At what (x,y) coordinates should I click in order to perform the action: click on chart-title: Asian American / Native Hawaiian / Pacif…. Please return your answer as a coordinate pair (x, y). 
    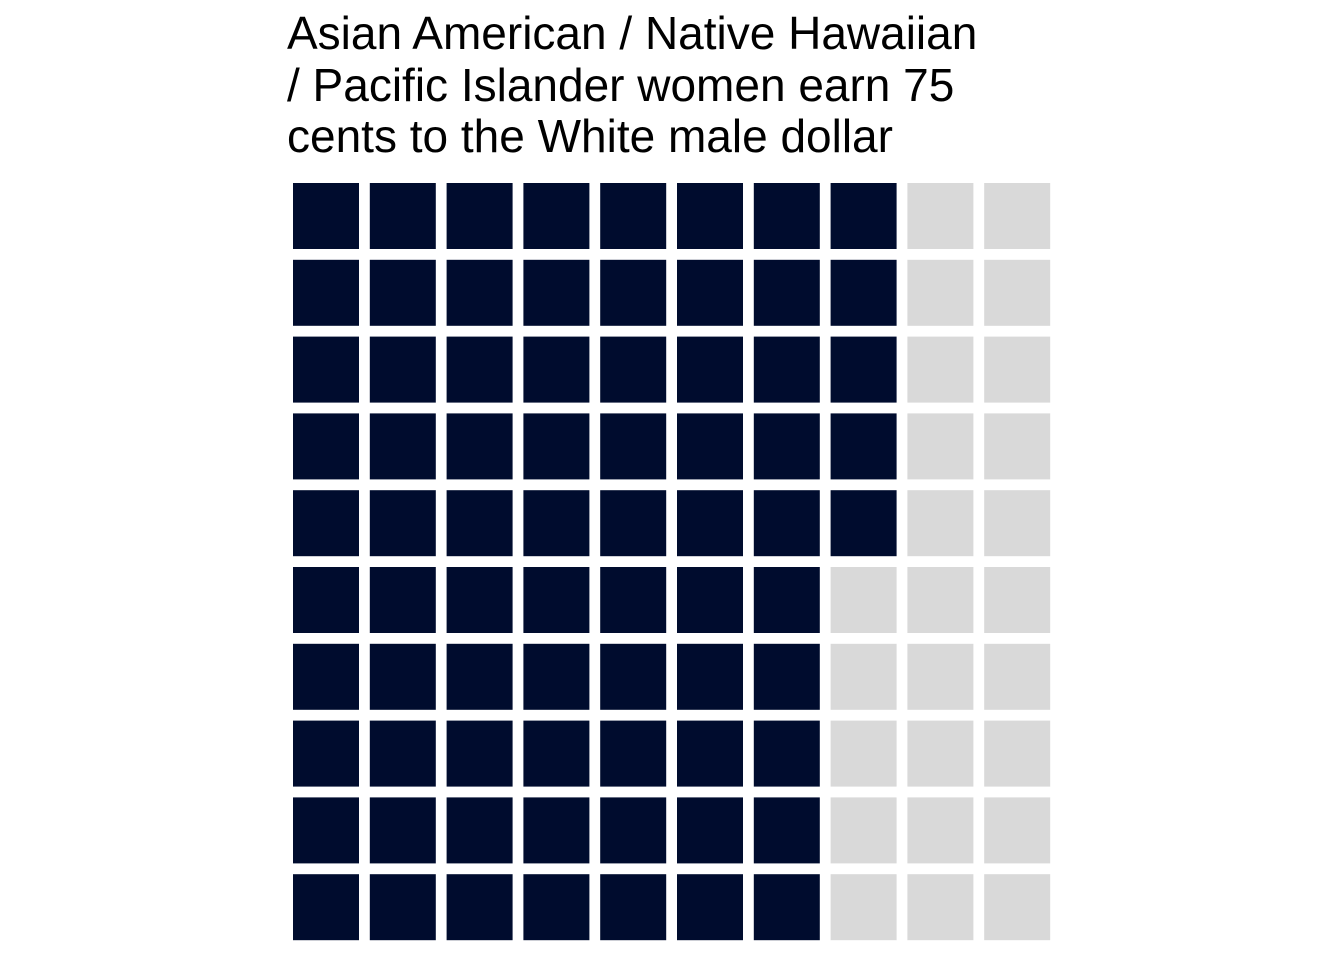
    Looking at the image, I should click on (632, 84).